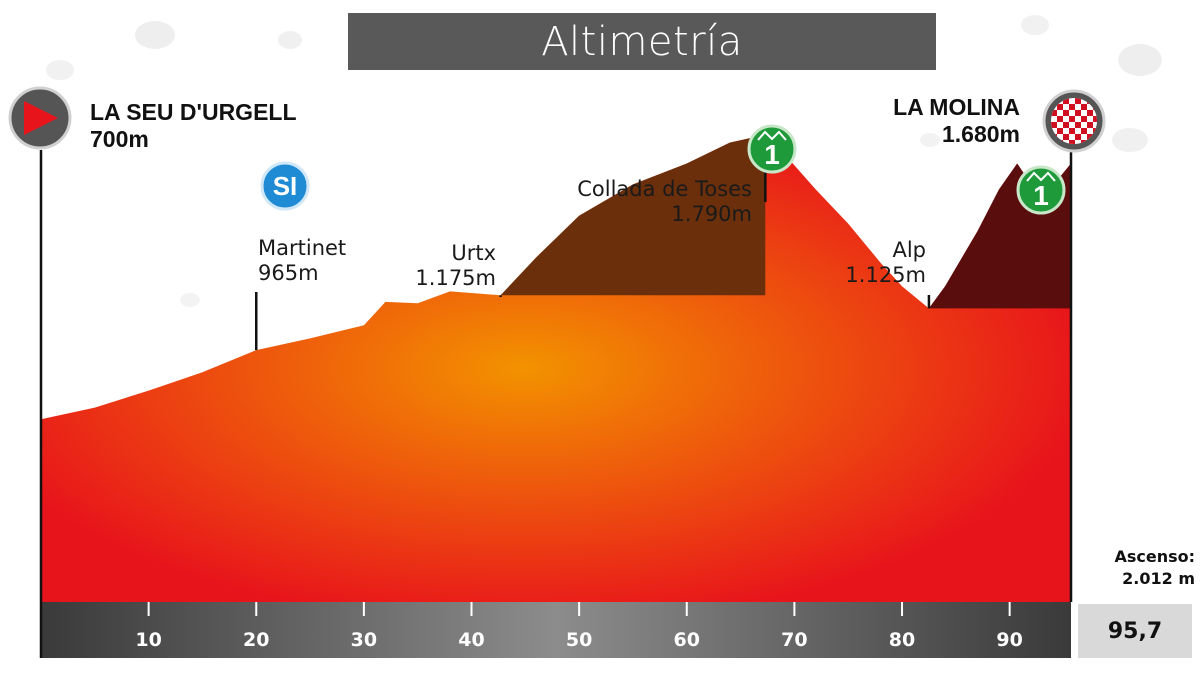  I want to click on axis-bar, so click(556, 630).